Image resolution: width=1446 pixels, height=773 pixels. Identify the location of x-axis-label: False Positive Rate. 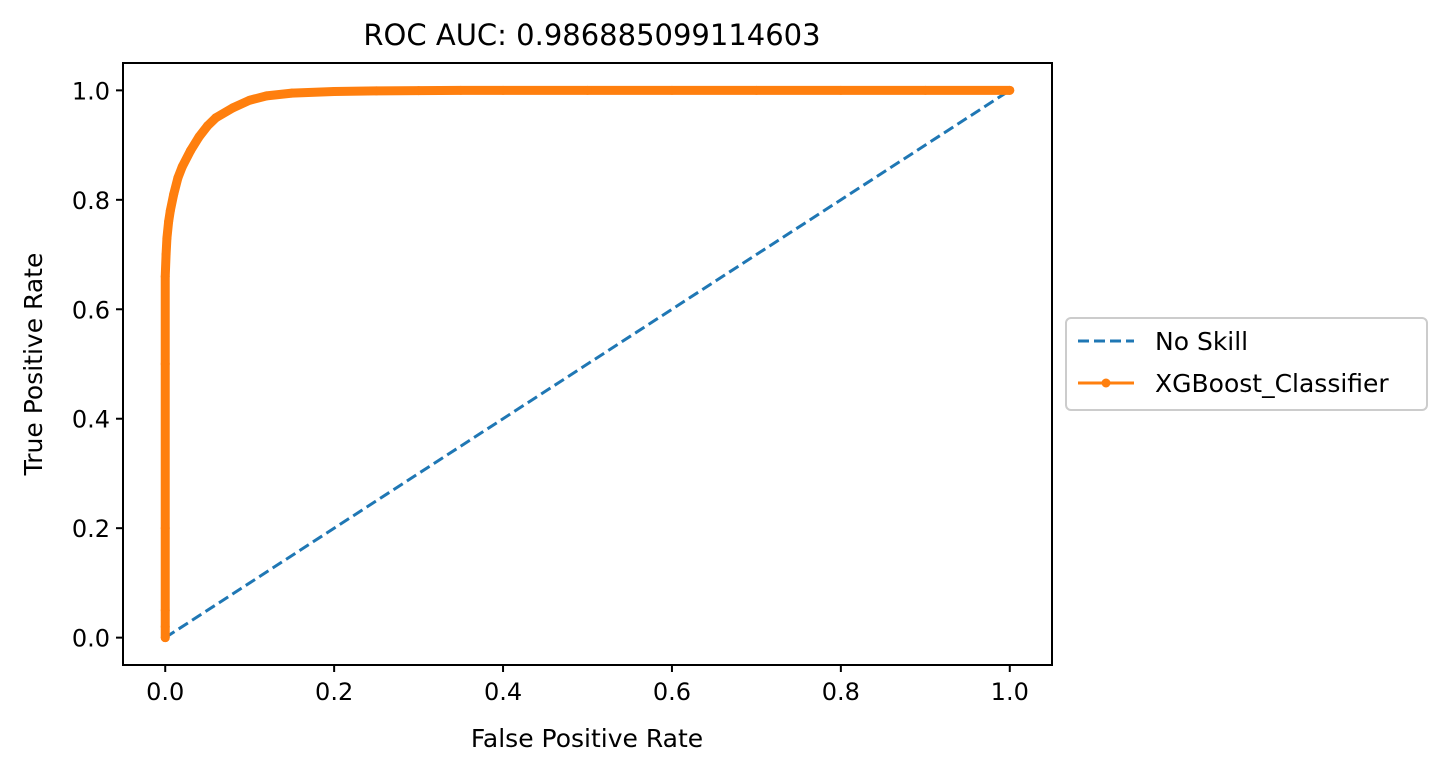
(587, 738).